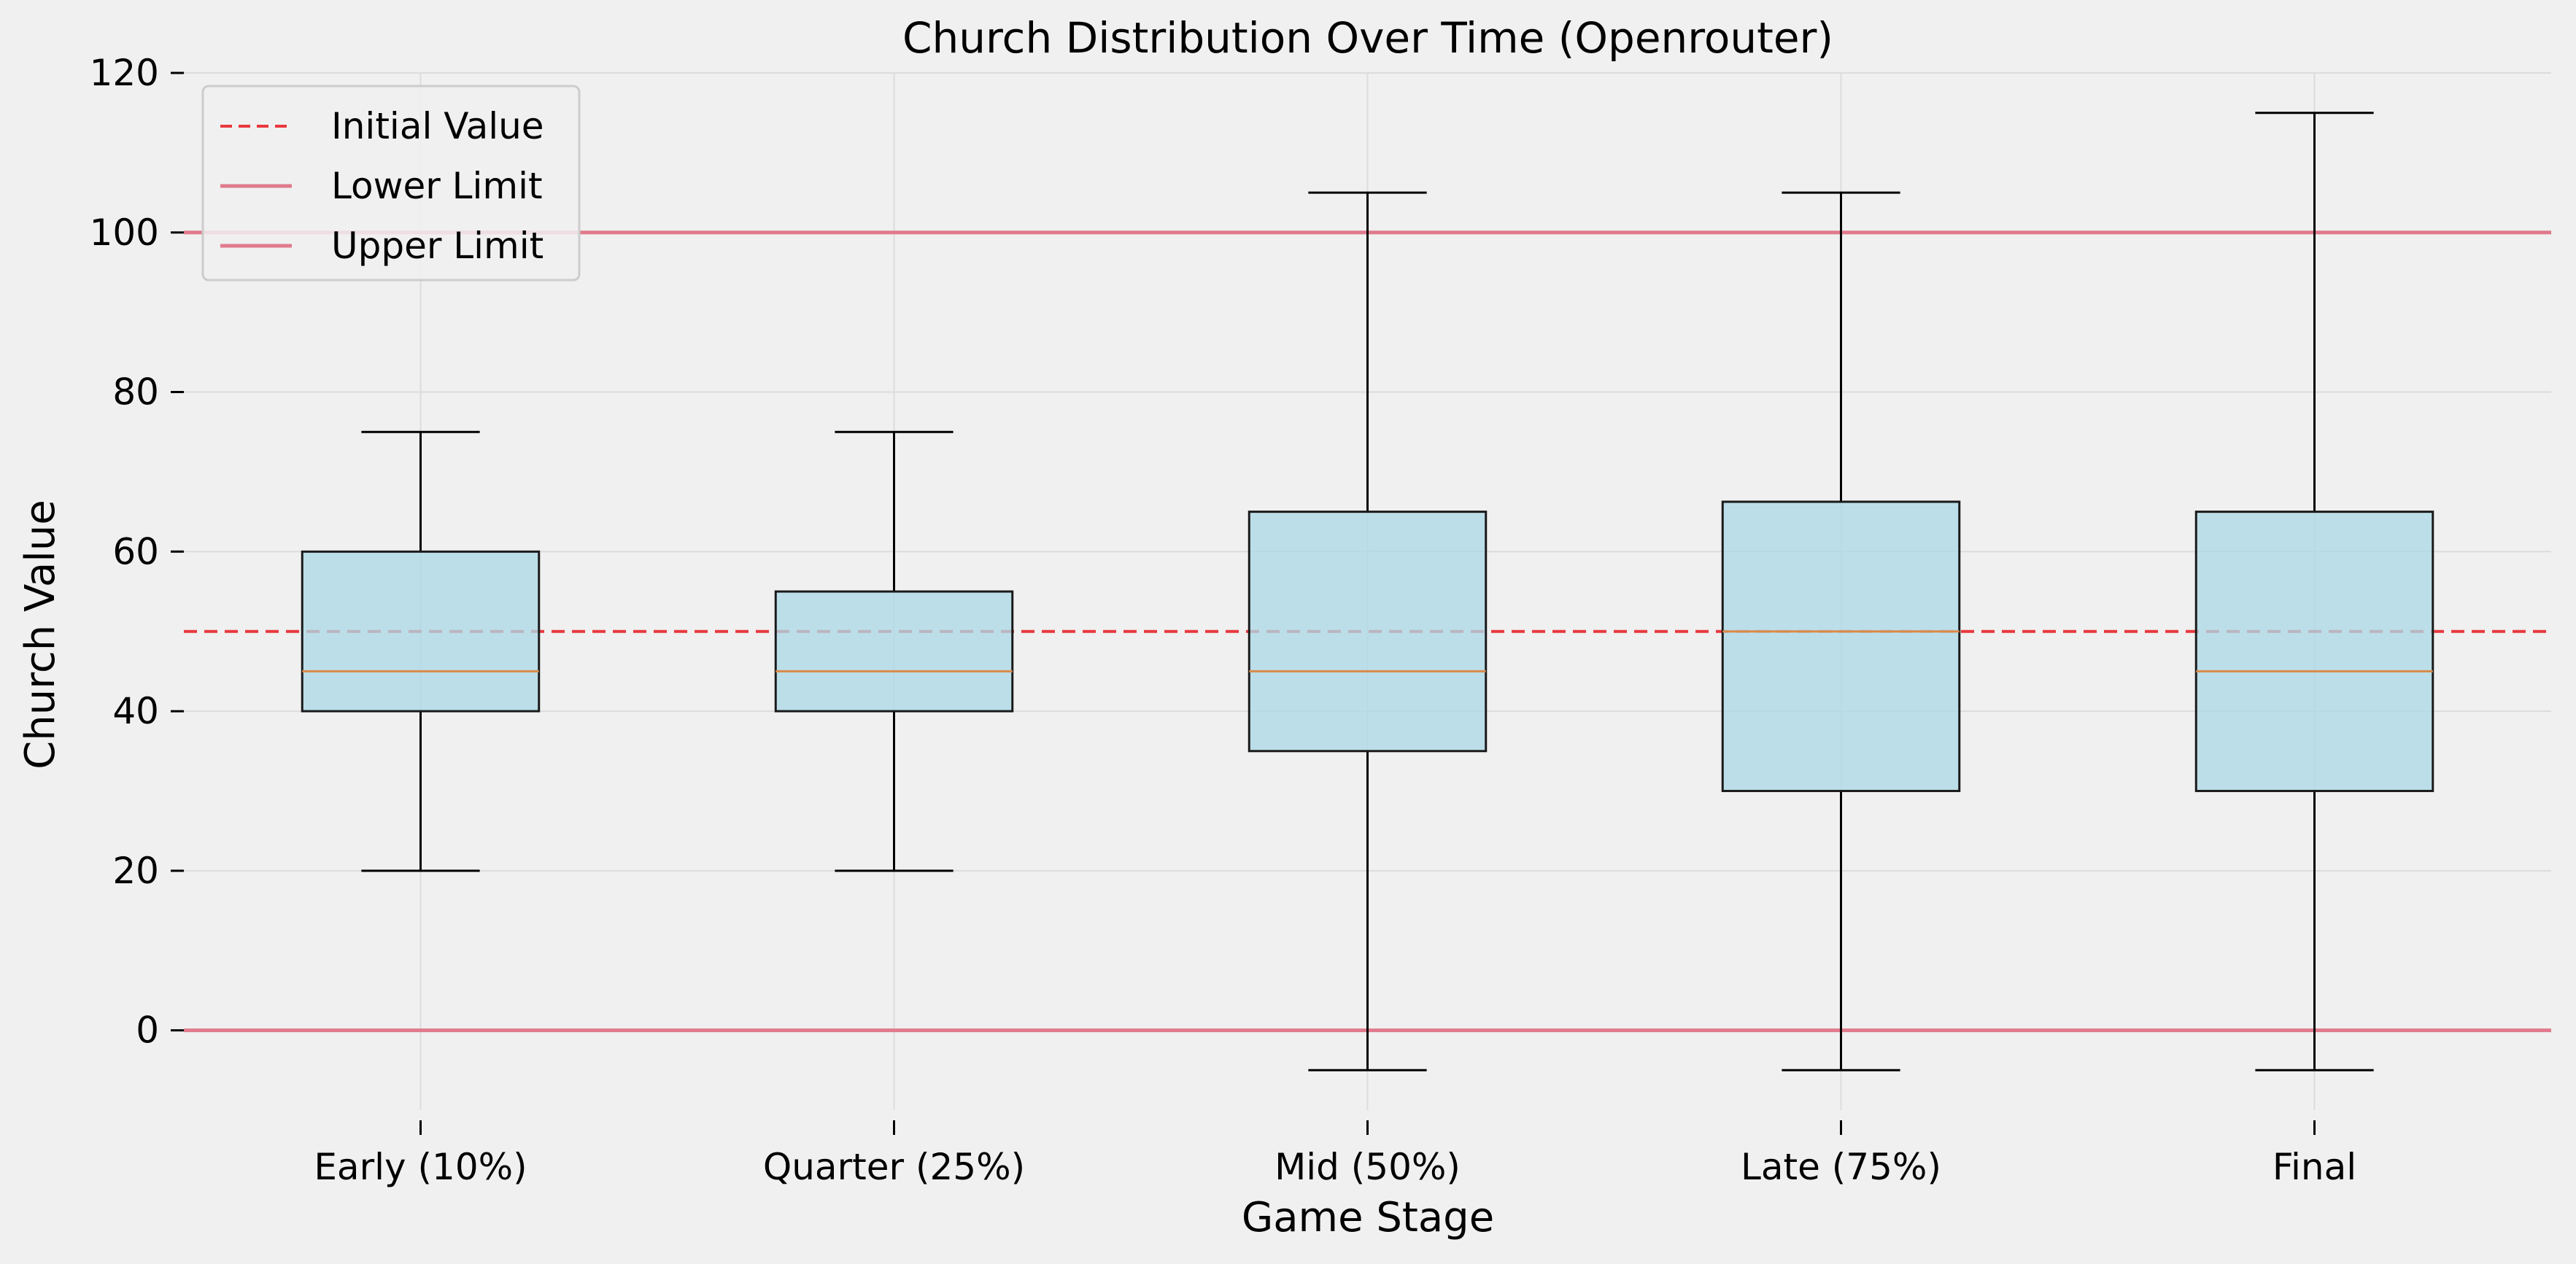 Image resolution: width=2576 pixels, height=1264 pixels. What do you see at coordinates (135, 551) in the screenshot?
I see `y-tick-label: 60` at bounding box center [135, 551].